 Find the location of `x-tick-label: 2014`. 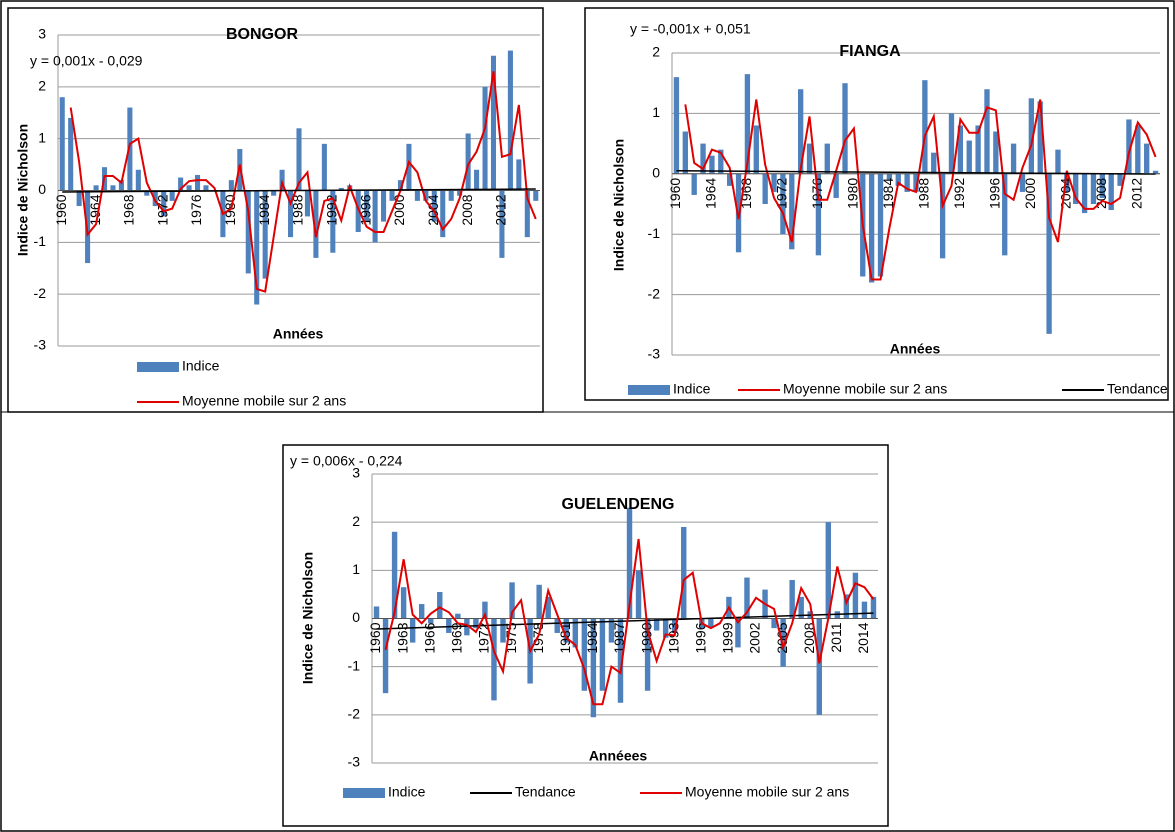

x-tick-label: 2014 is located at coordinates (863, 637).